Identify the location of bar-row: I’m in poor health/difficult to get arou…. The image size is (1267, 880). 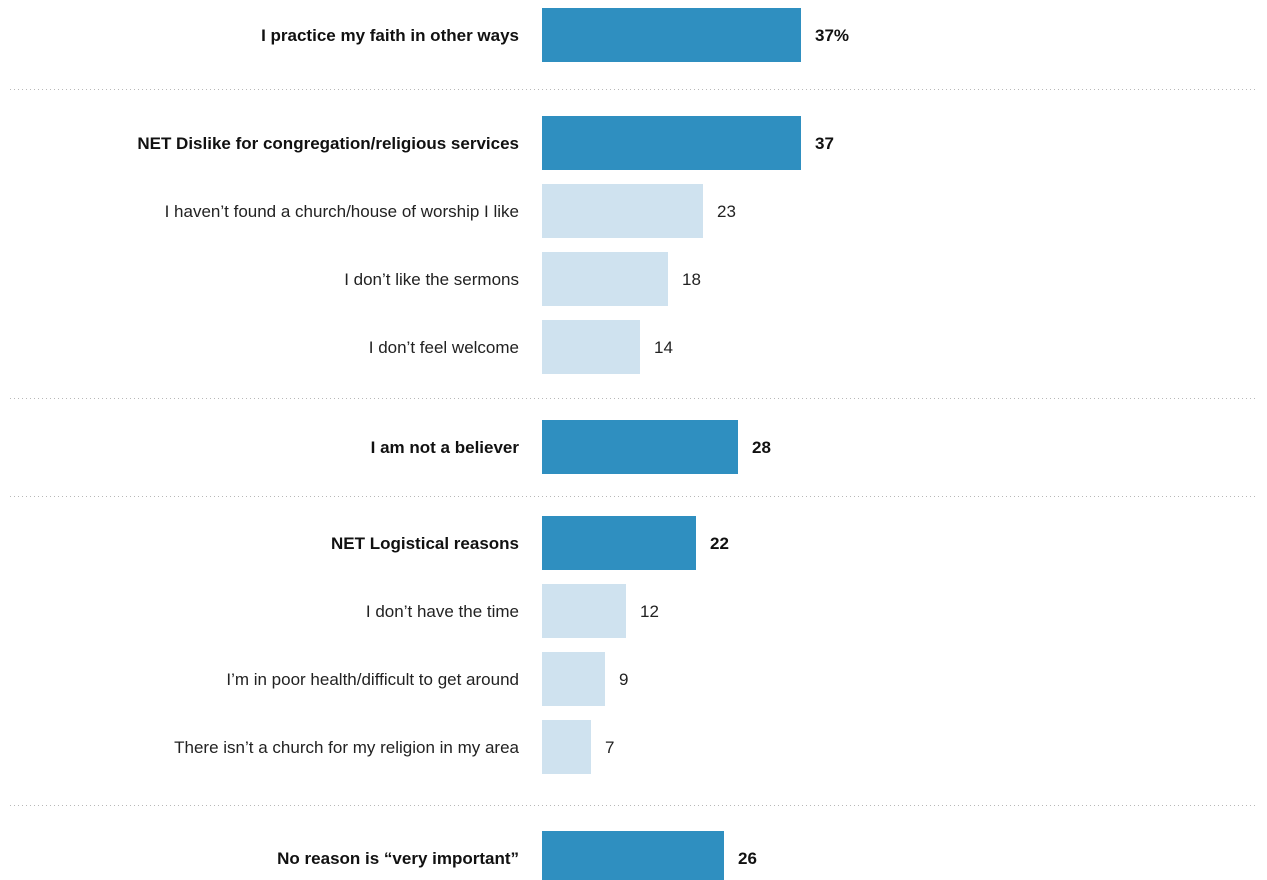
(427, 679).